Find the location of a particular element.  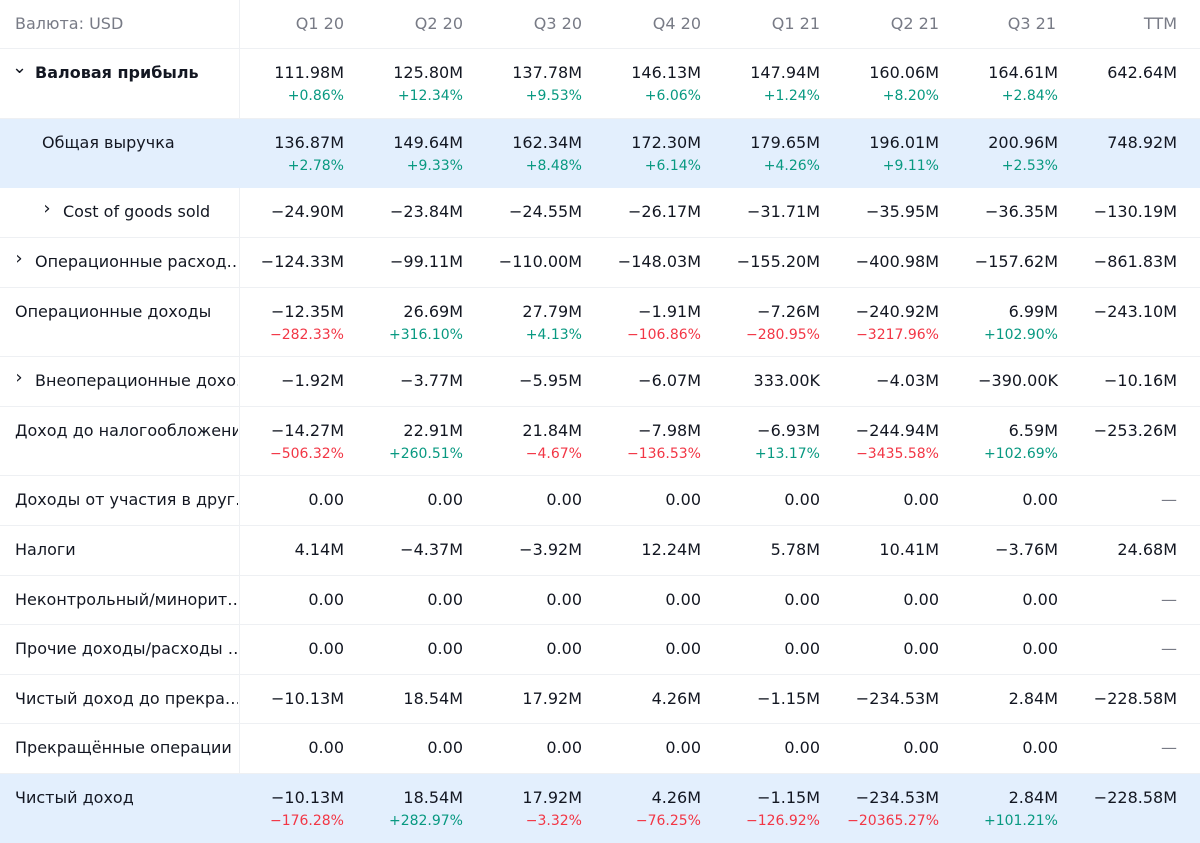

value-cell: −3.92M is located at coordinates (522, 550).